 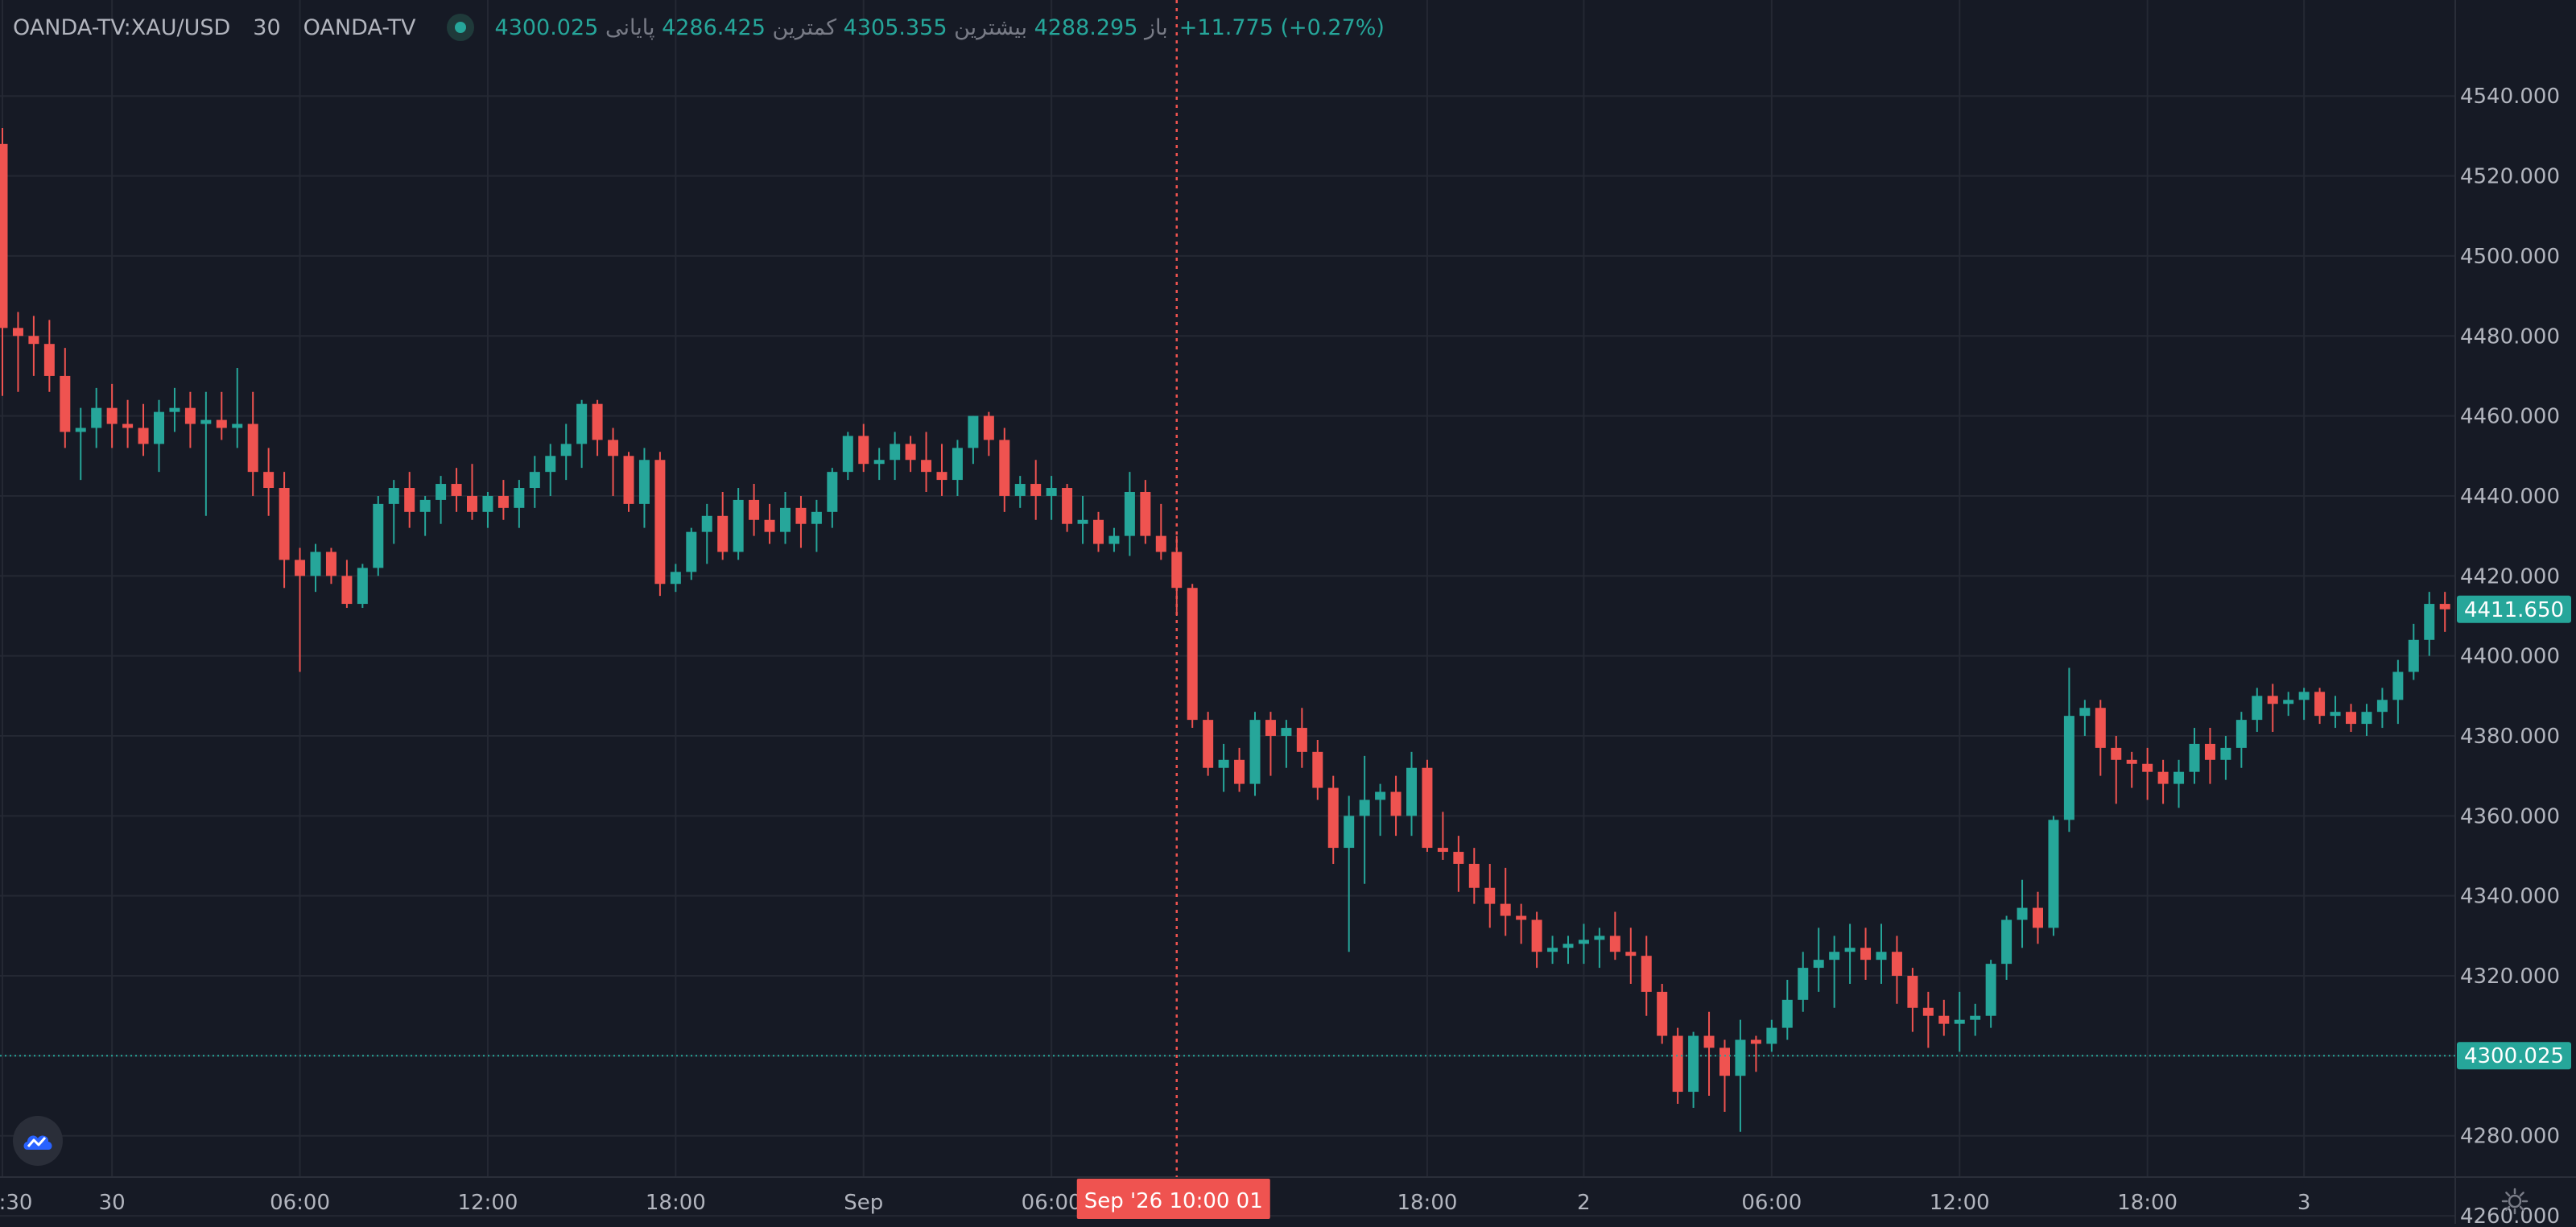 I want to click on change-value: +11.775 (+0.27%), so click(x=1282, y=27).